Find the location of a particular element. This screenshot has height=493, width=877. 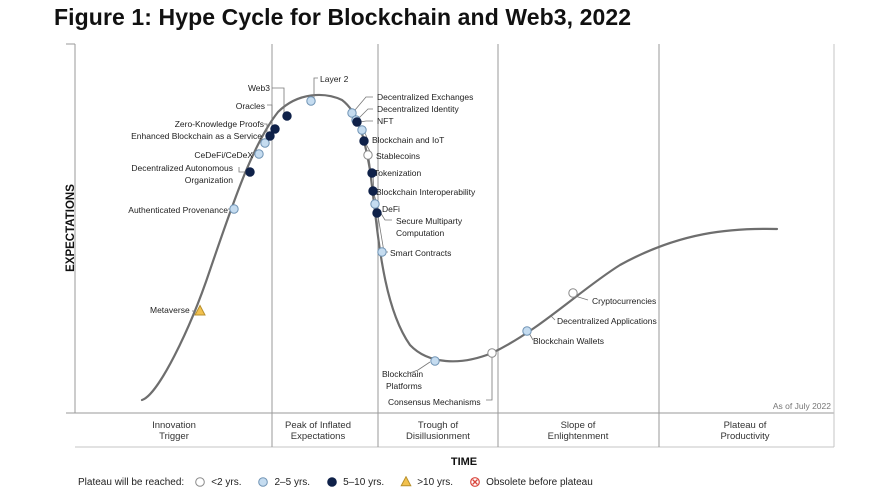

legend-label: Obsolete before plateau is located at coordinates (539, 482).